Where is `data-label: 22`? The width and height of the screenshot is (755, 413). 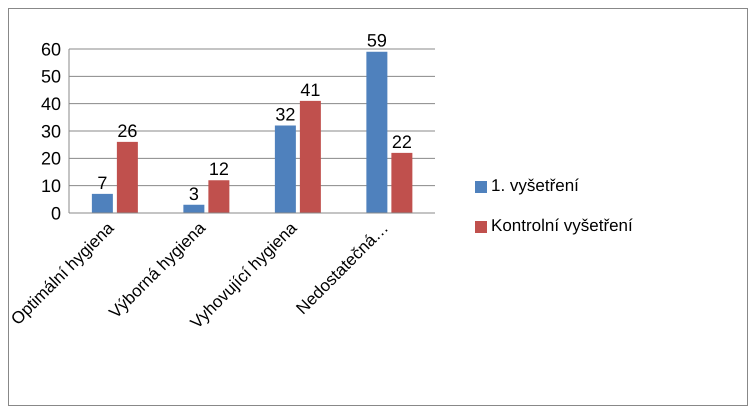
data-label: 22 is located at coordinates (402, 142).